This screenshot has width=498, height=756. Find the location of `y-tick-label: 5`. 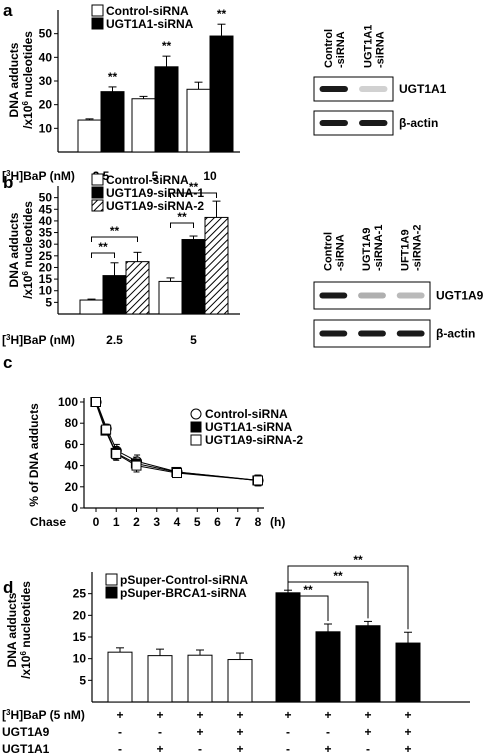

y-tick-label: 5 is located at coordinates (82, 680).